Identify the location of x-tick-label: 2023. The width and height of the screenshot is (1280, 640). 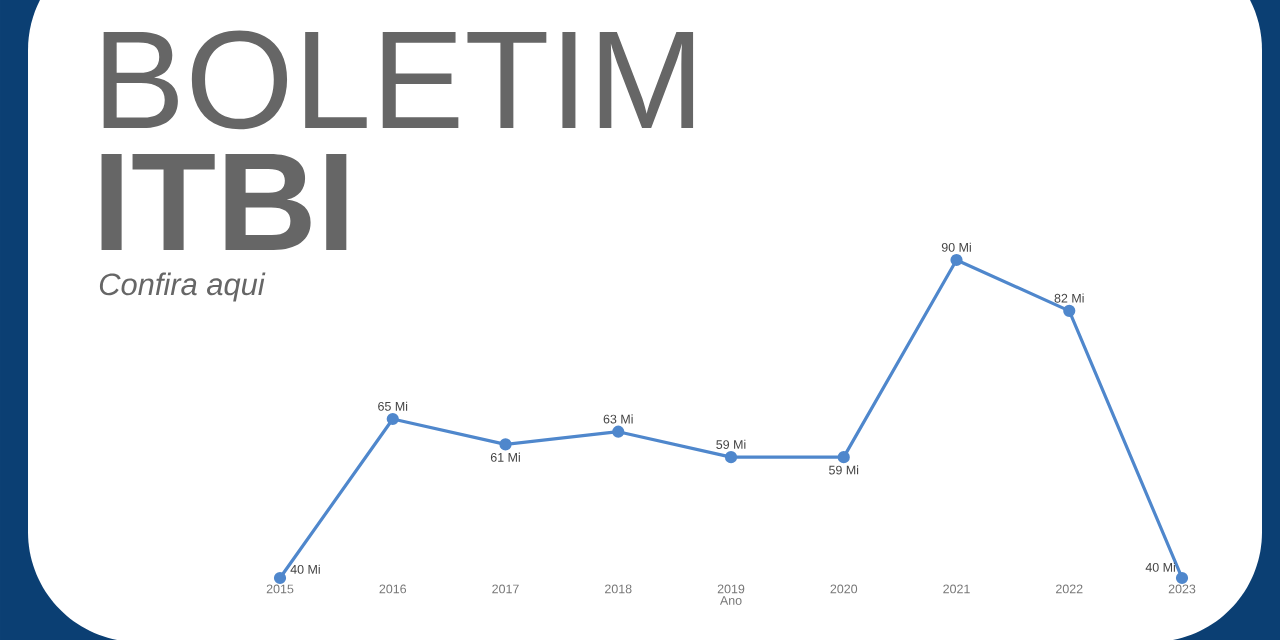
(1182, 589).